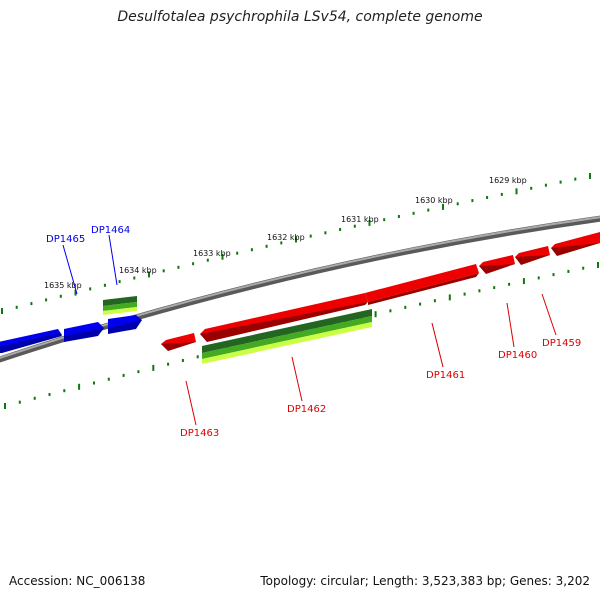 The image size is (600, 600). What do you see at coordinates (517, 355) in the screenshot?
I see `gene-label-dp1460: DP1460` at bounding box center [517, 355].